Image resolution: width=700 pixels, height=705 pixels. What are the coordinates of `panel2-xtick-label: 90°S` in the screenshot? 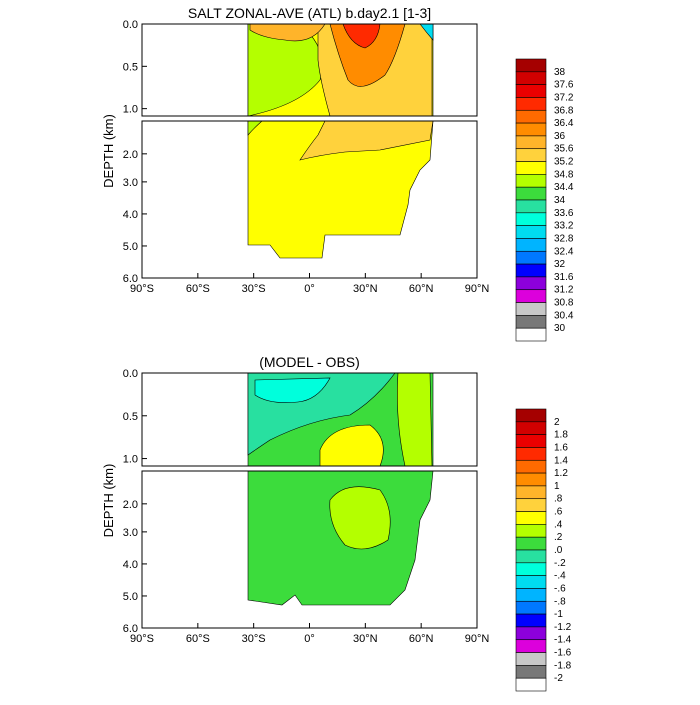 It's located at (142, 639).